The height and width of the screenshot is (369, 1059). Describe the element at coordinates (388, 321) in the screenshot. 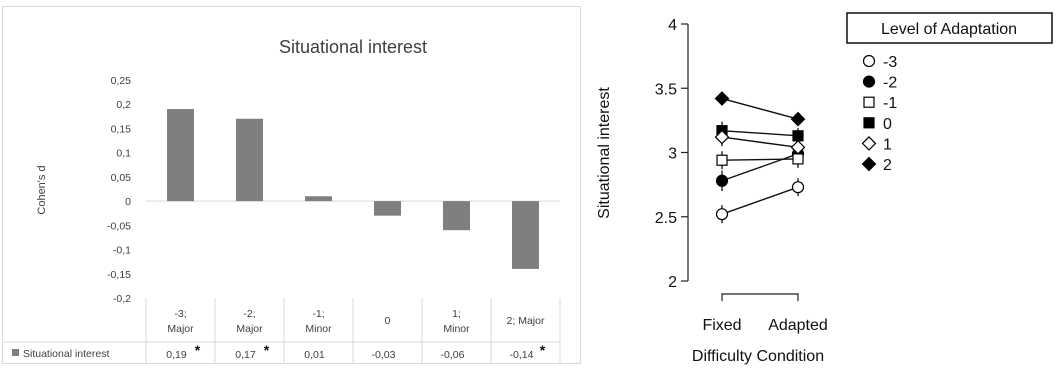

I see `category-label: 0` at that location.